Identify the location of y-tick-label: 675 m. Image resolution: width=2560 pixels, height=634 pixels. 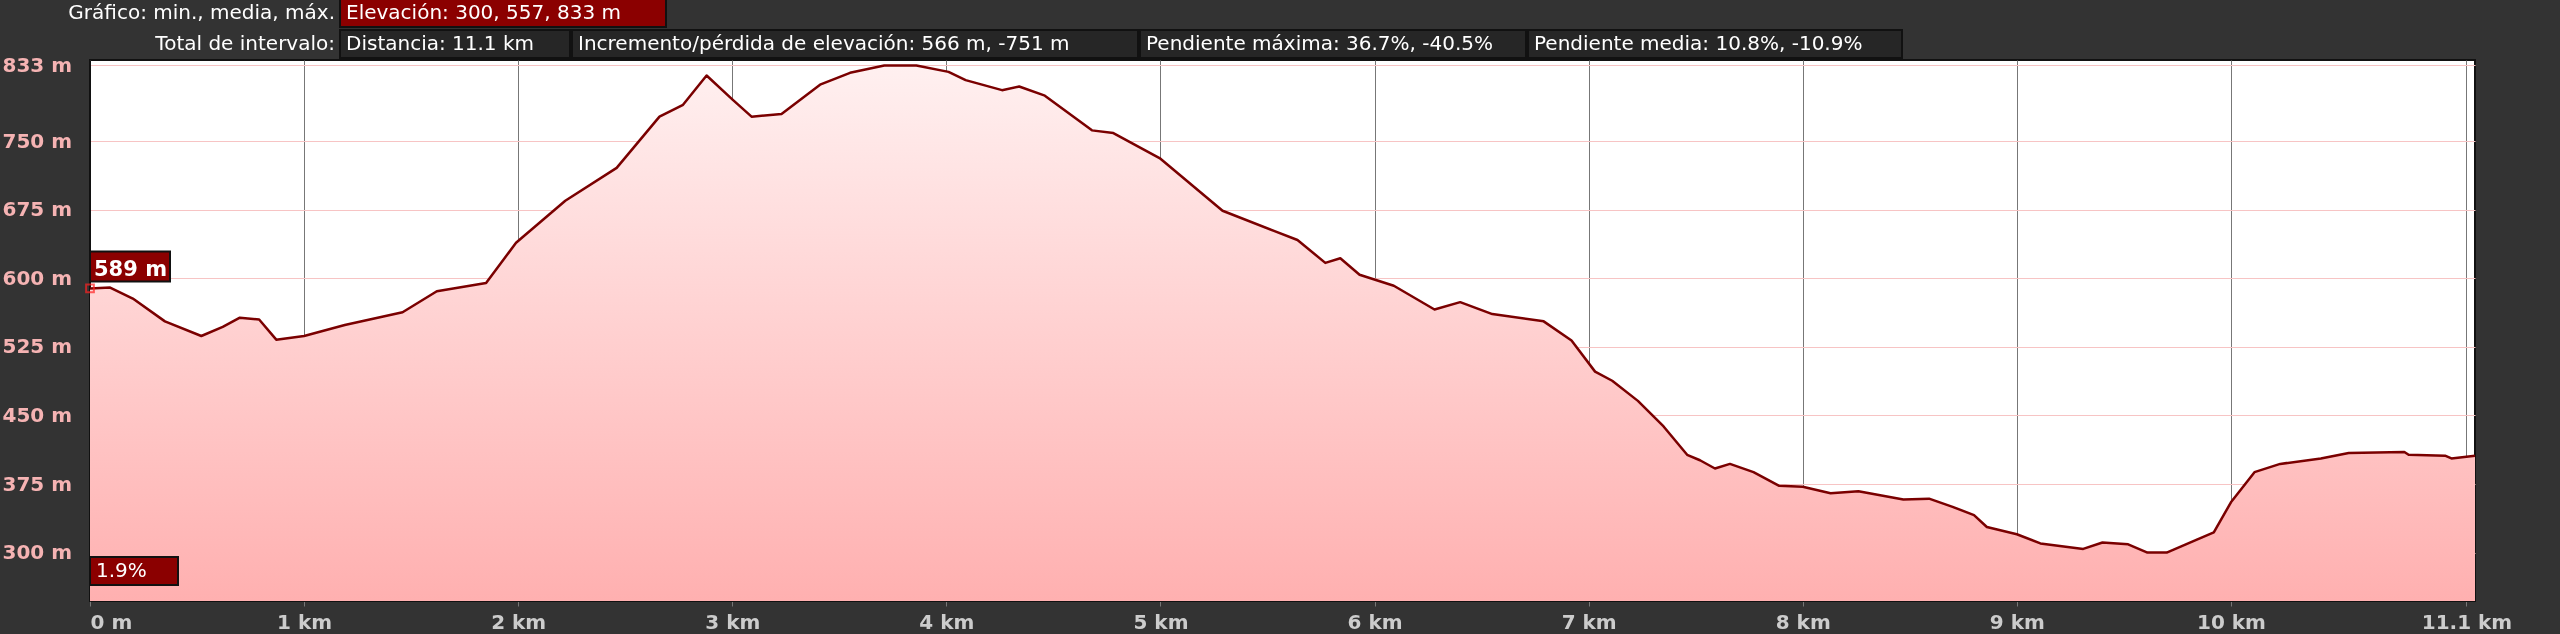
(37, 209).